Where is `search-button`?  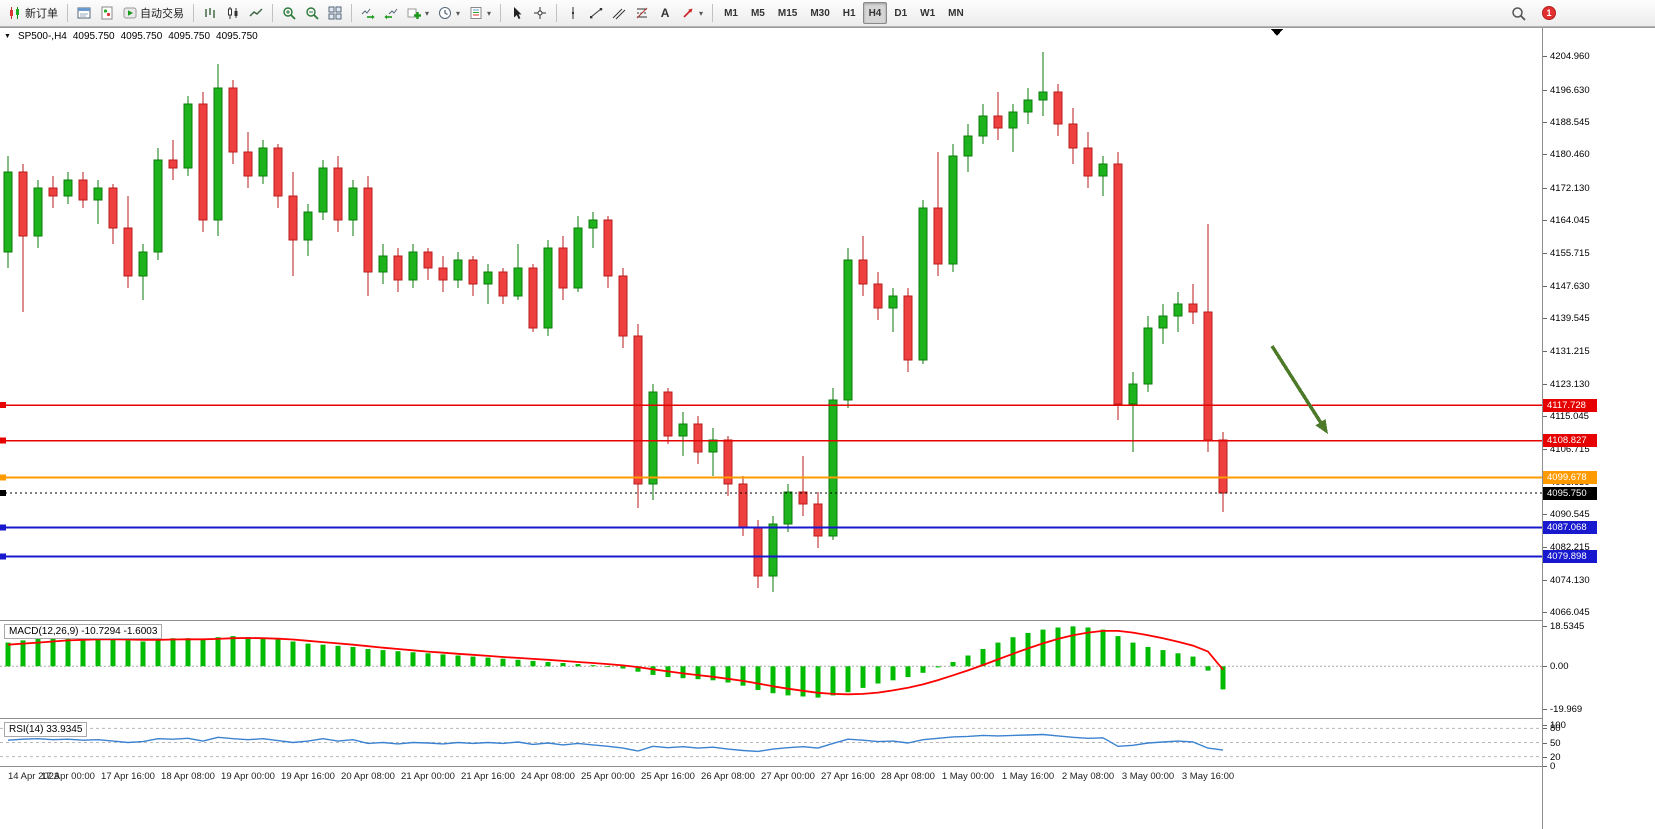 search-button is located at coordinates (1518, 13).